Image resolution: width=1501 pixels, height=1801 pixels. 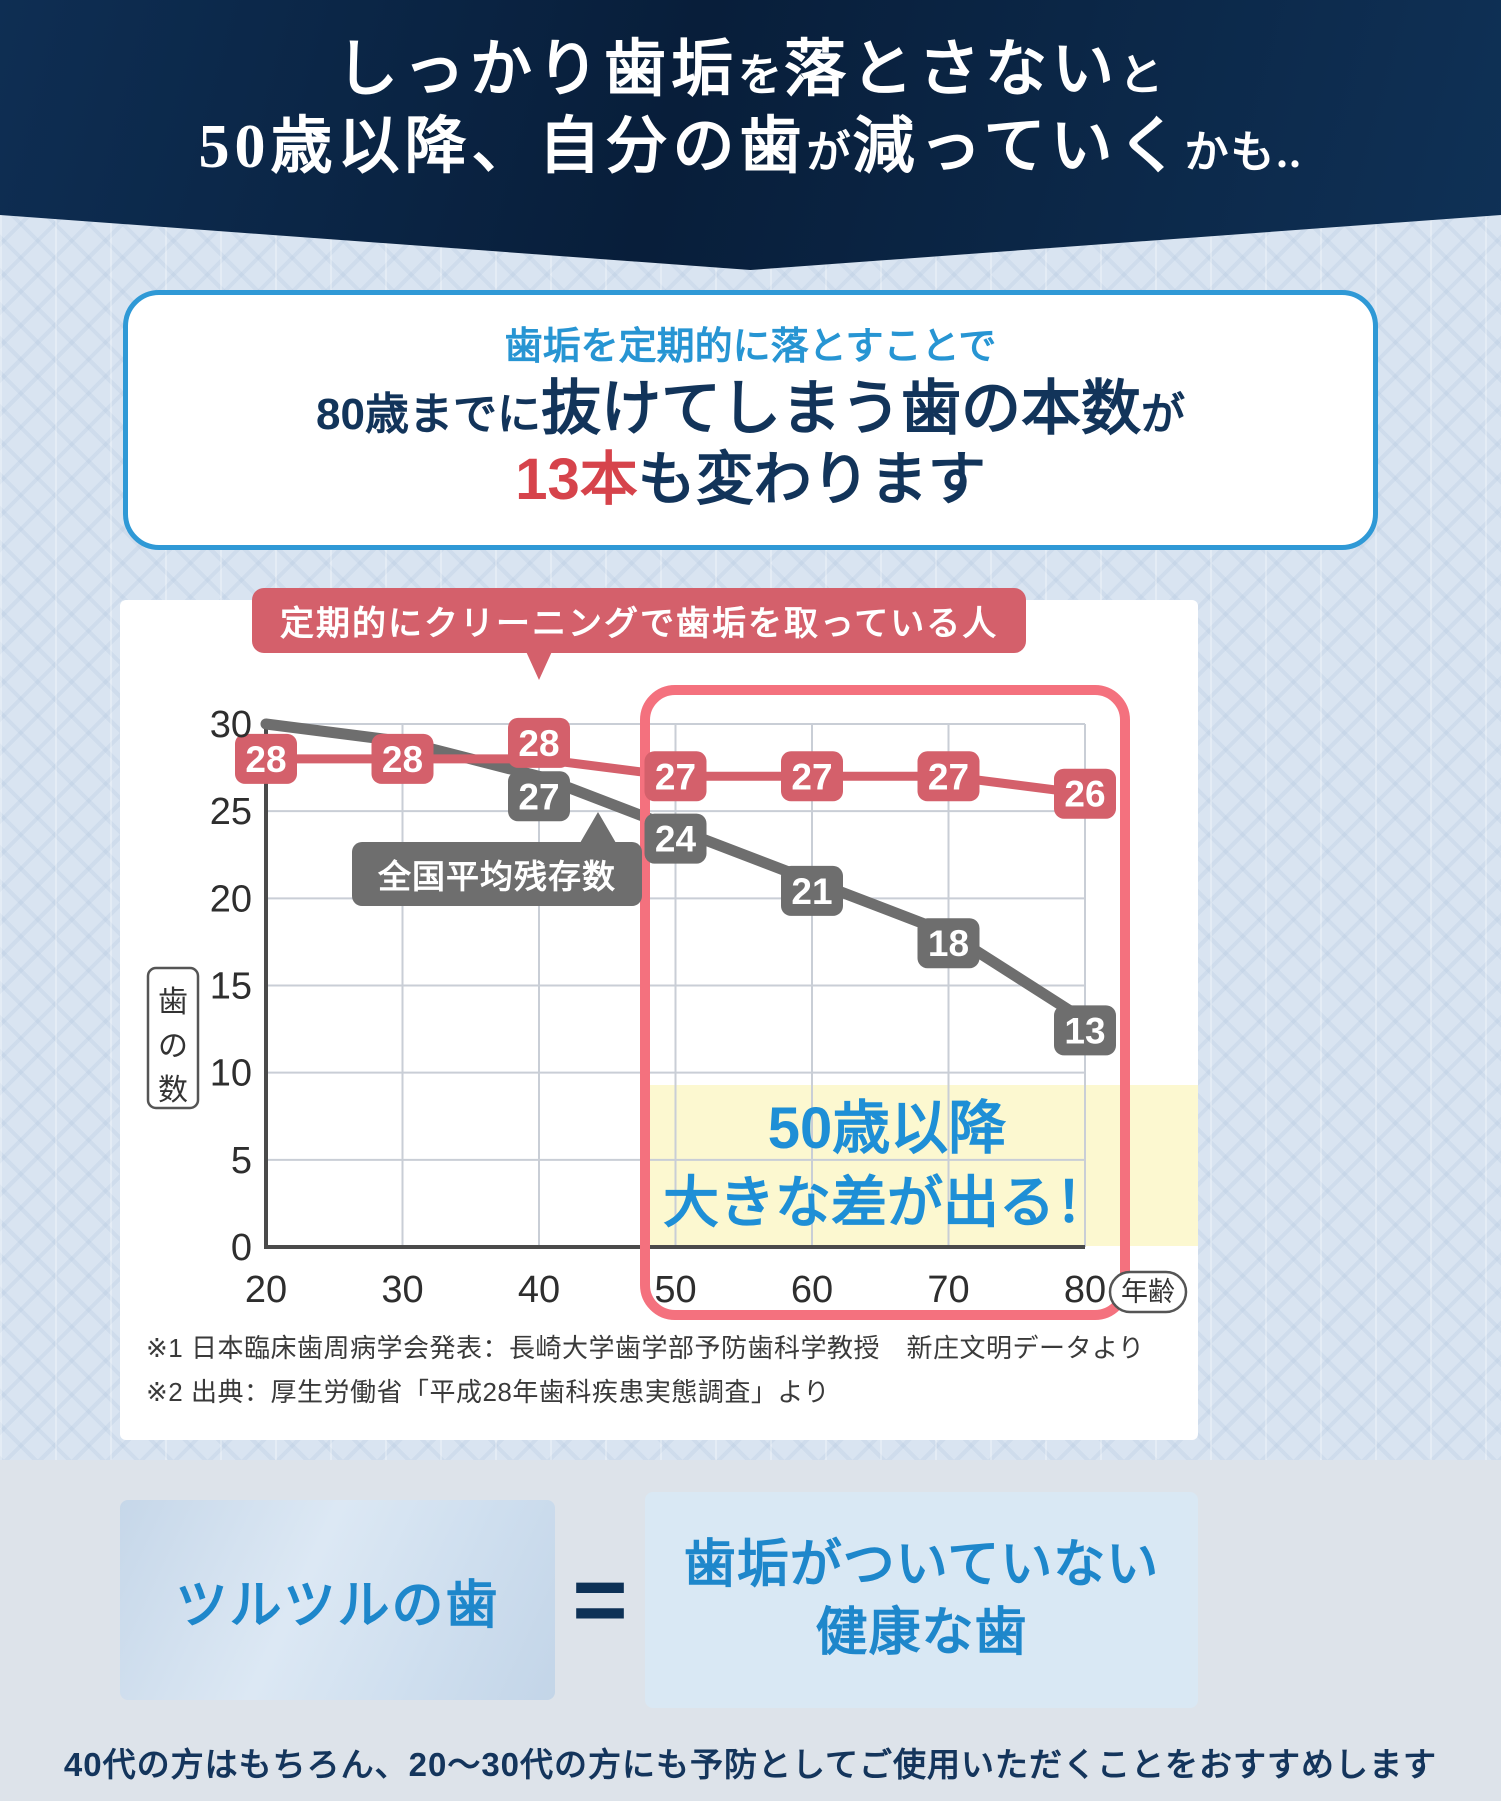 I want to click on text-segment: 抜けてしまう歯の本数, so click(x=840, y=408).